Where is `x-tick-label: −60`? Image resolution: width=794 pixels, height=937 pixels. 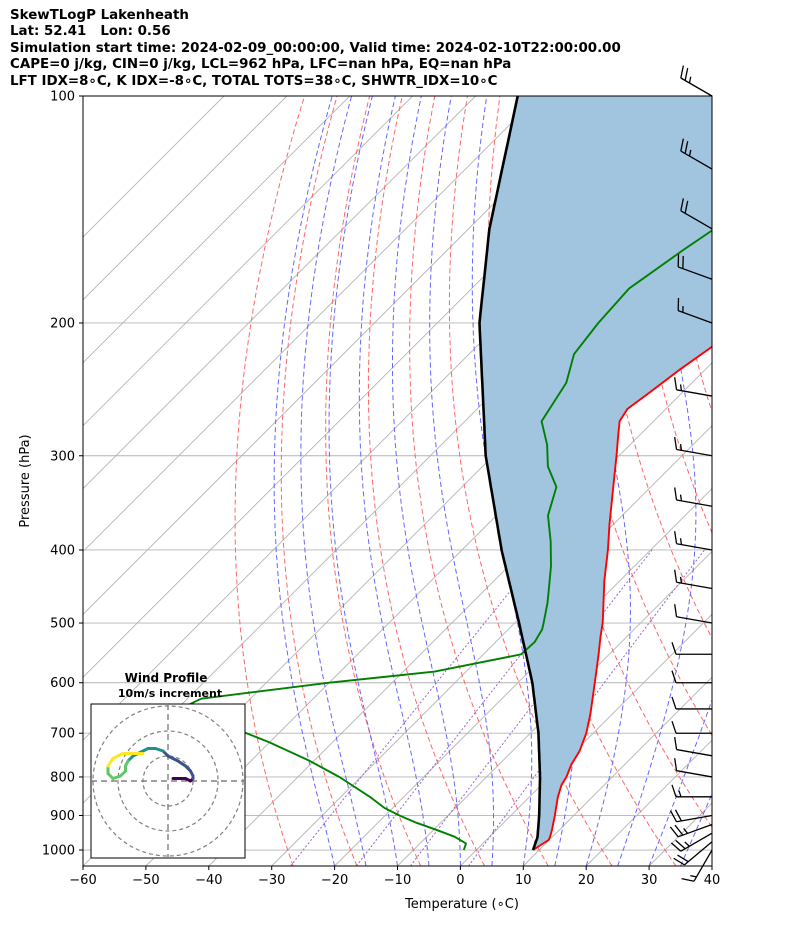
x-tick-label: −60 is located at coordinates (82, 880).